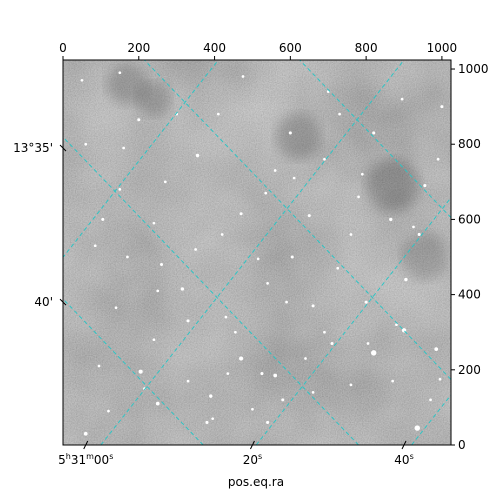 This screenshot has height=500, width=500. Describe the element at coordinates (469, 295) in the screenshot. I see `y-tick-label: 400` at that location.